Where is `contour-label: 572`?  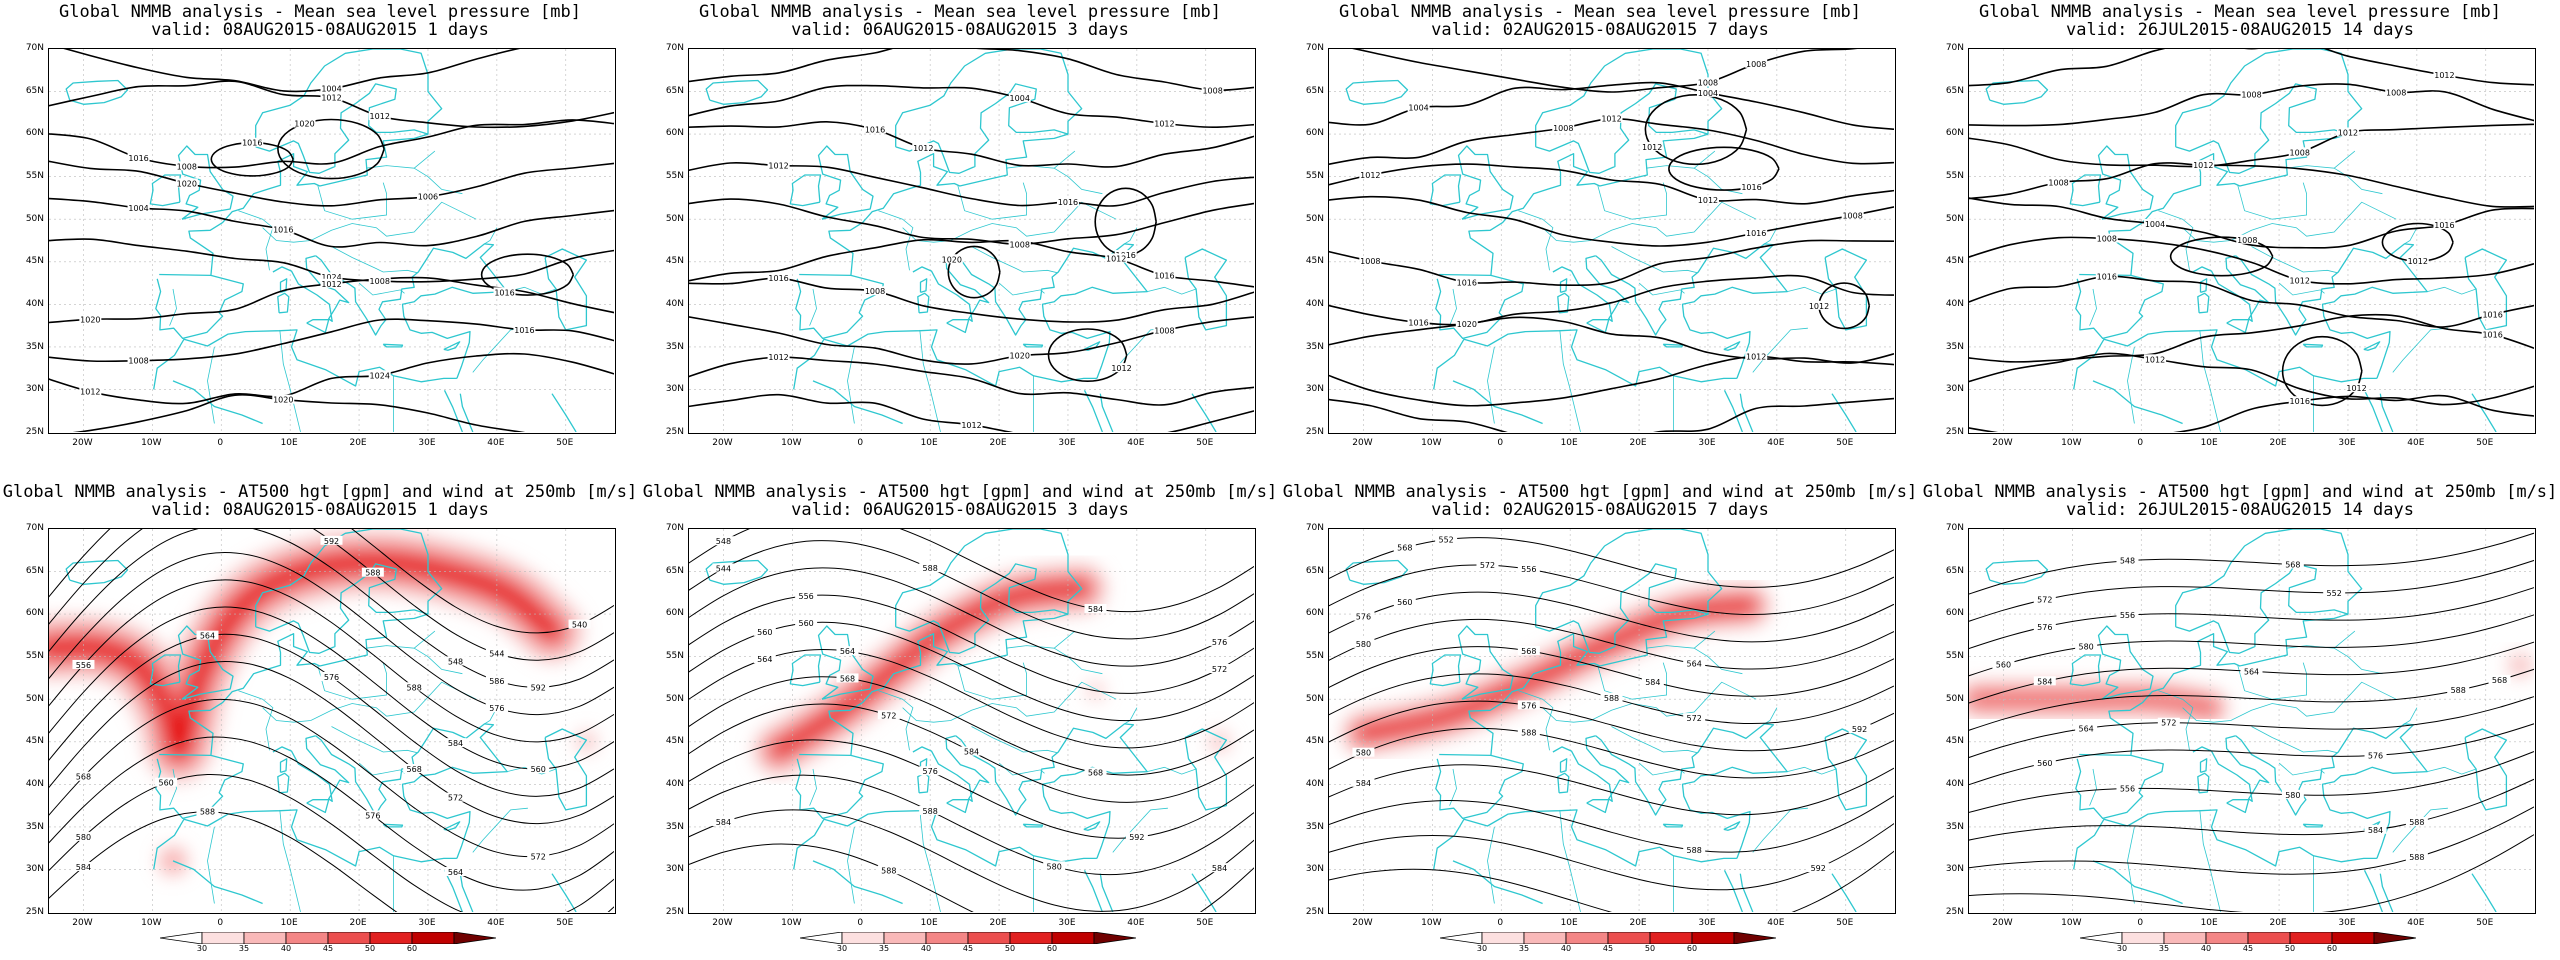 contour-label: 572 is located at coordinates (2044, 600).